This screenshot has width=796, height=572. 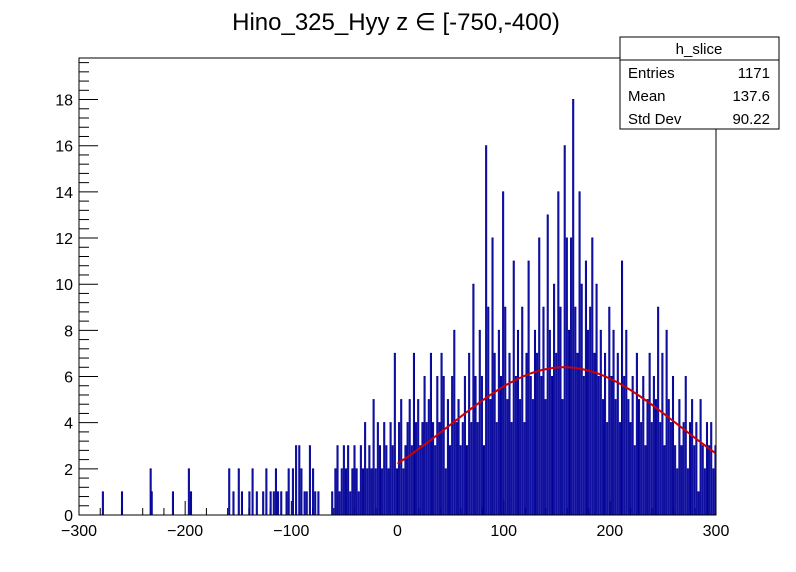 I want to click on y-tick-label: 6, so click(x=68, y=378).